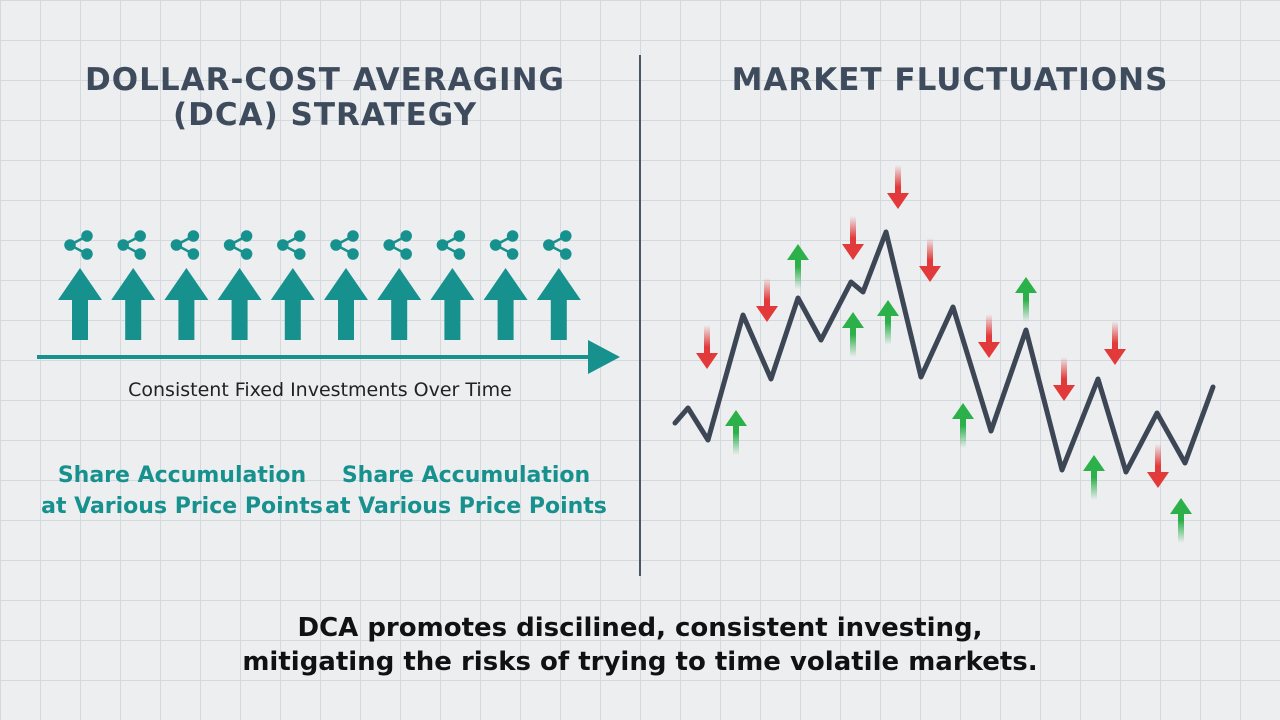  What do you see at coordinates (325, 80) in the screenshot?
I see `left-title: DOLLAR-COST AVERAGING` at bounding box center [325, 80].